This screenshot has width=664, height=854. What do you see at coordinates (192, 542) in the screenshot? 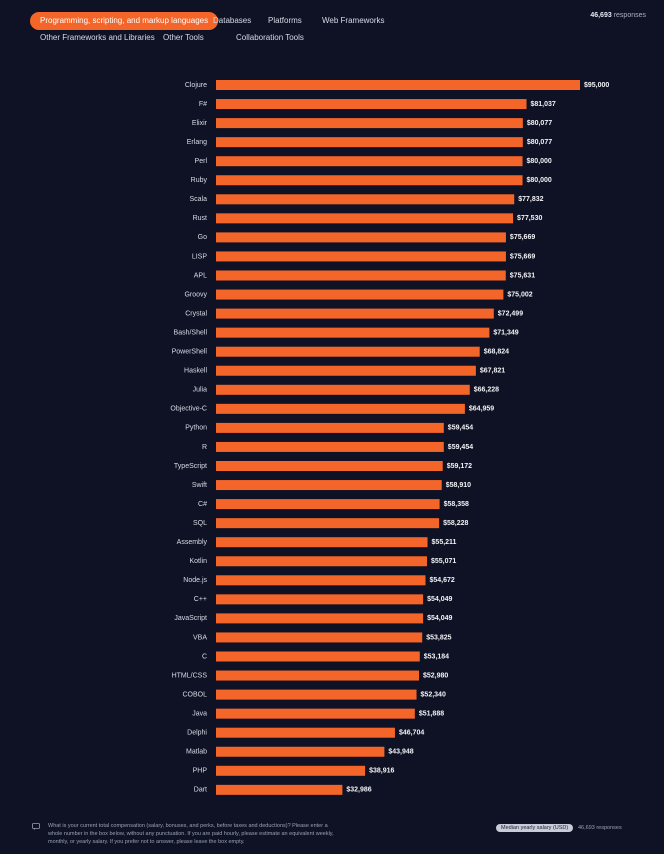
I see `category-label: Assembly` at bounding box center [192, 542].